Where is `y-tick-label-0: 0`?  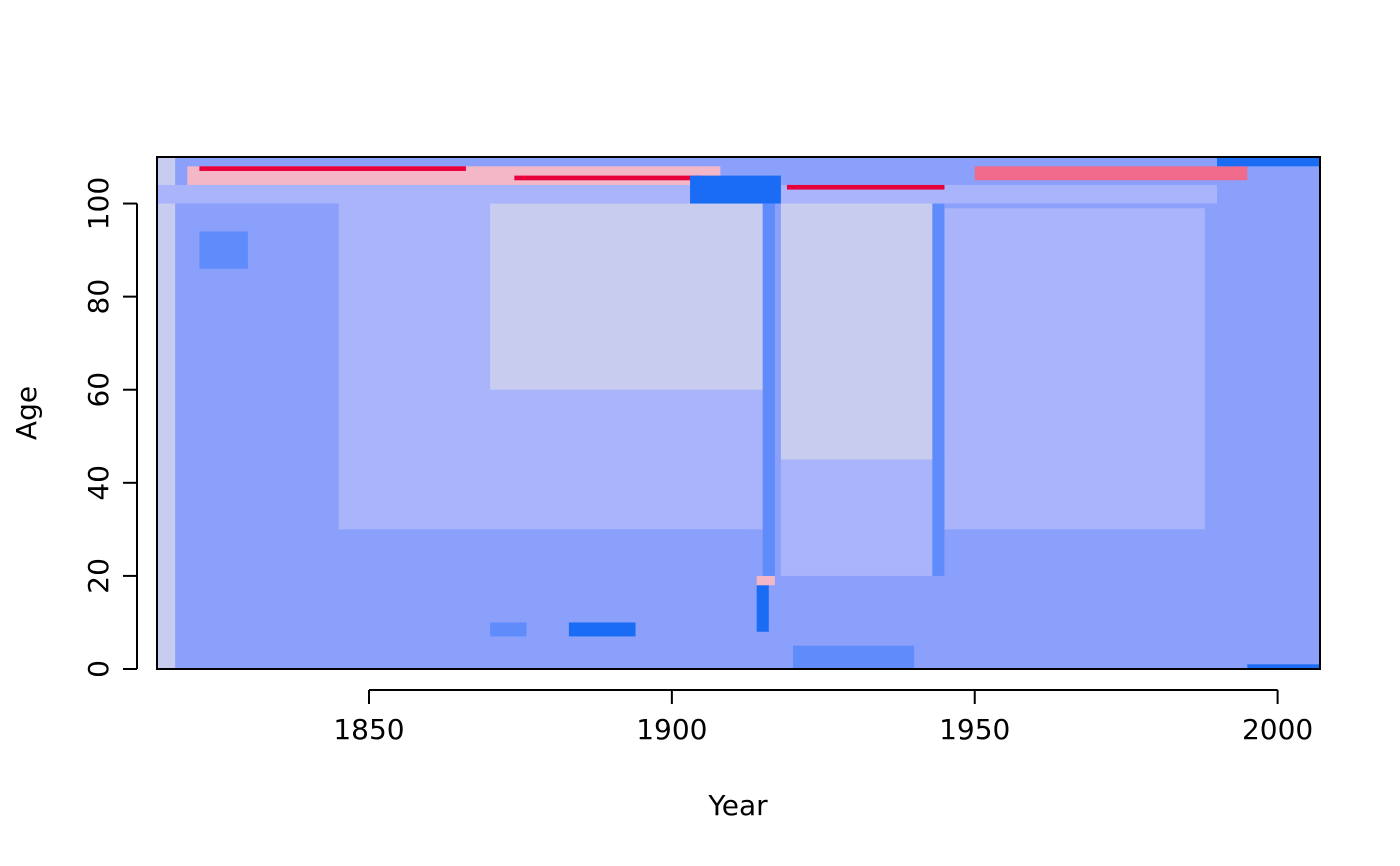
y-tick-label-0: 0 is located at coordinates (98, 669).